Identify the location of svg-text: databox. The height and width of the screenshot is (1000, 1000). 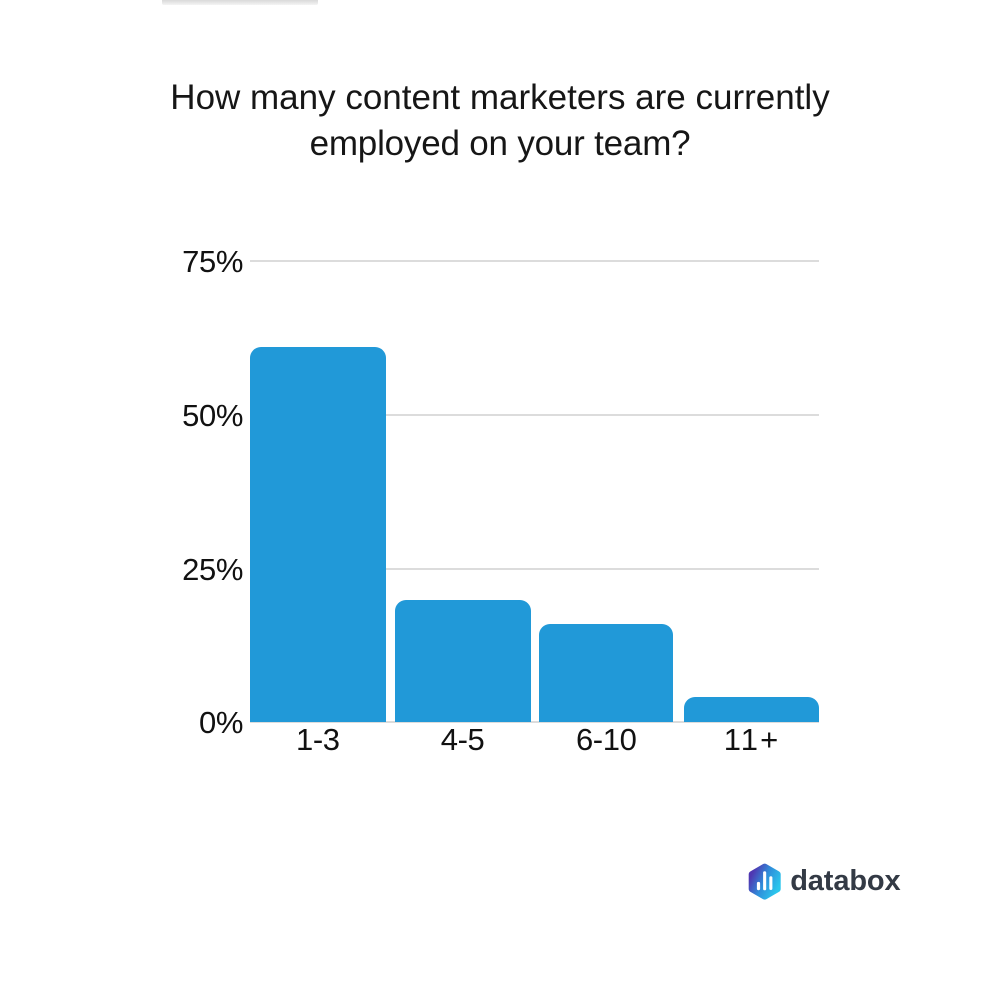
(845, 881).